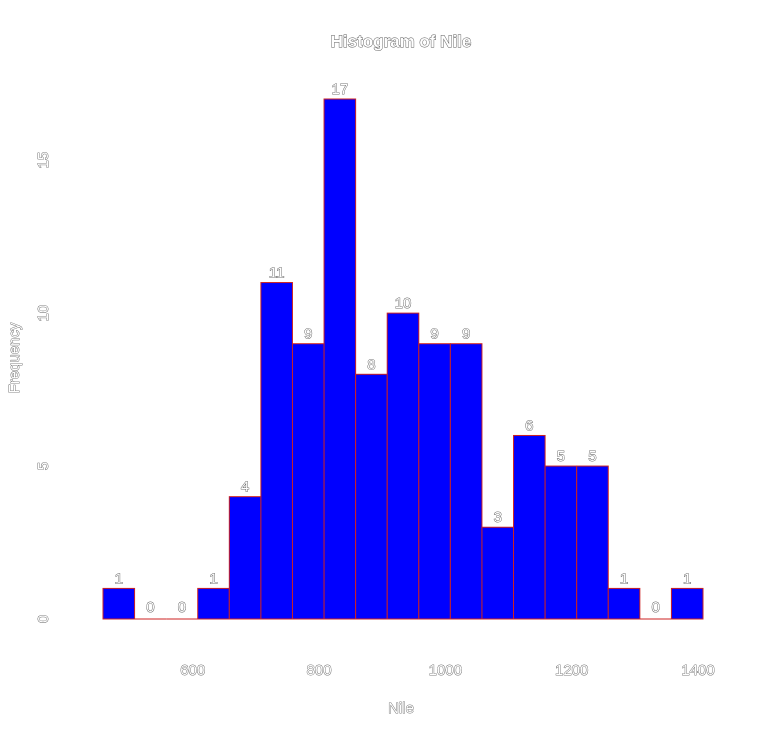  Describe the element at coordinates (529, 425) in the screenshot. I see `bar-value-label: 6` at that location.